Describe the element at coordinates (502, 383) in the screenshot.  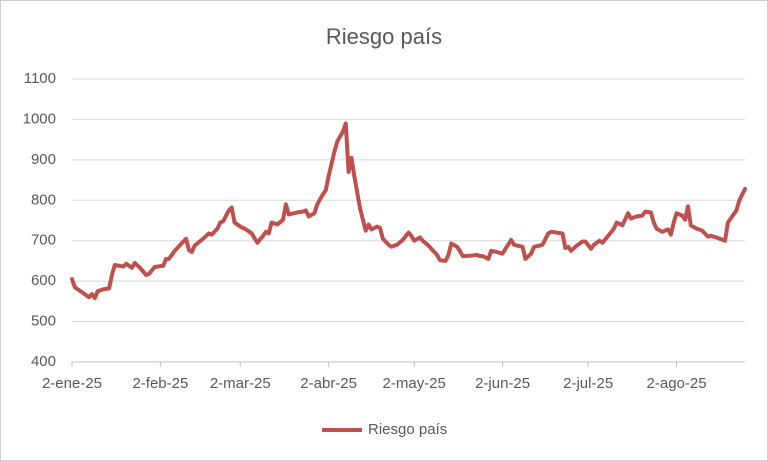
I see `x-tick-label: 2-jun-25` at that location.